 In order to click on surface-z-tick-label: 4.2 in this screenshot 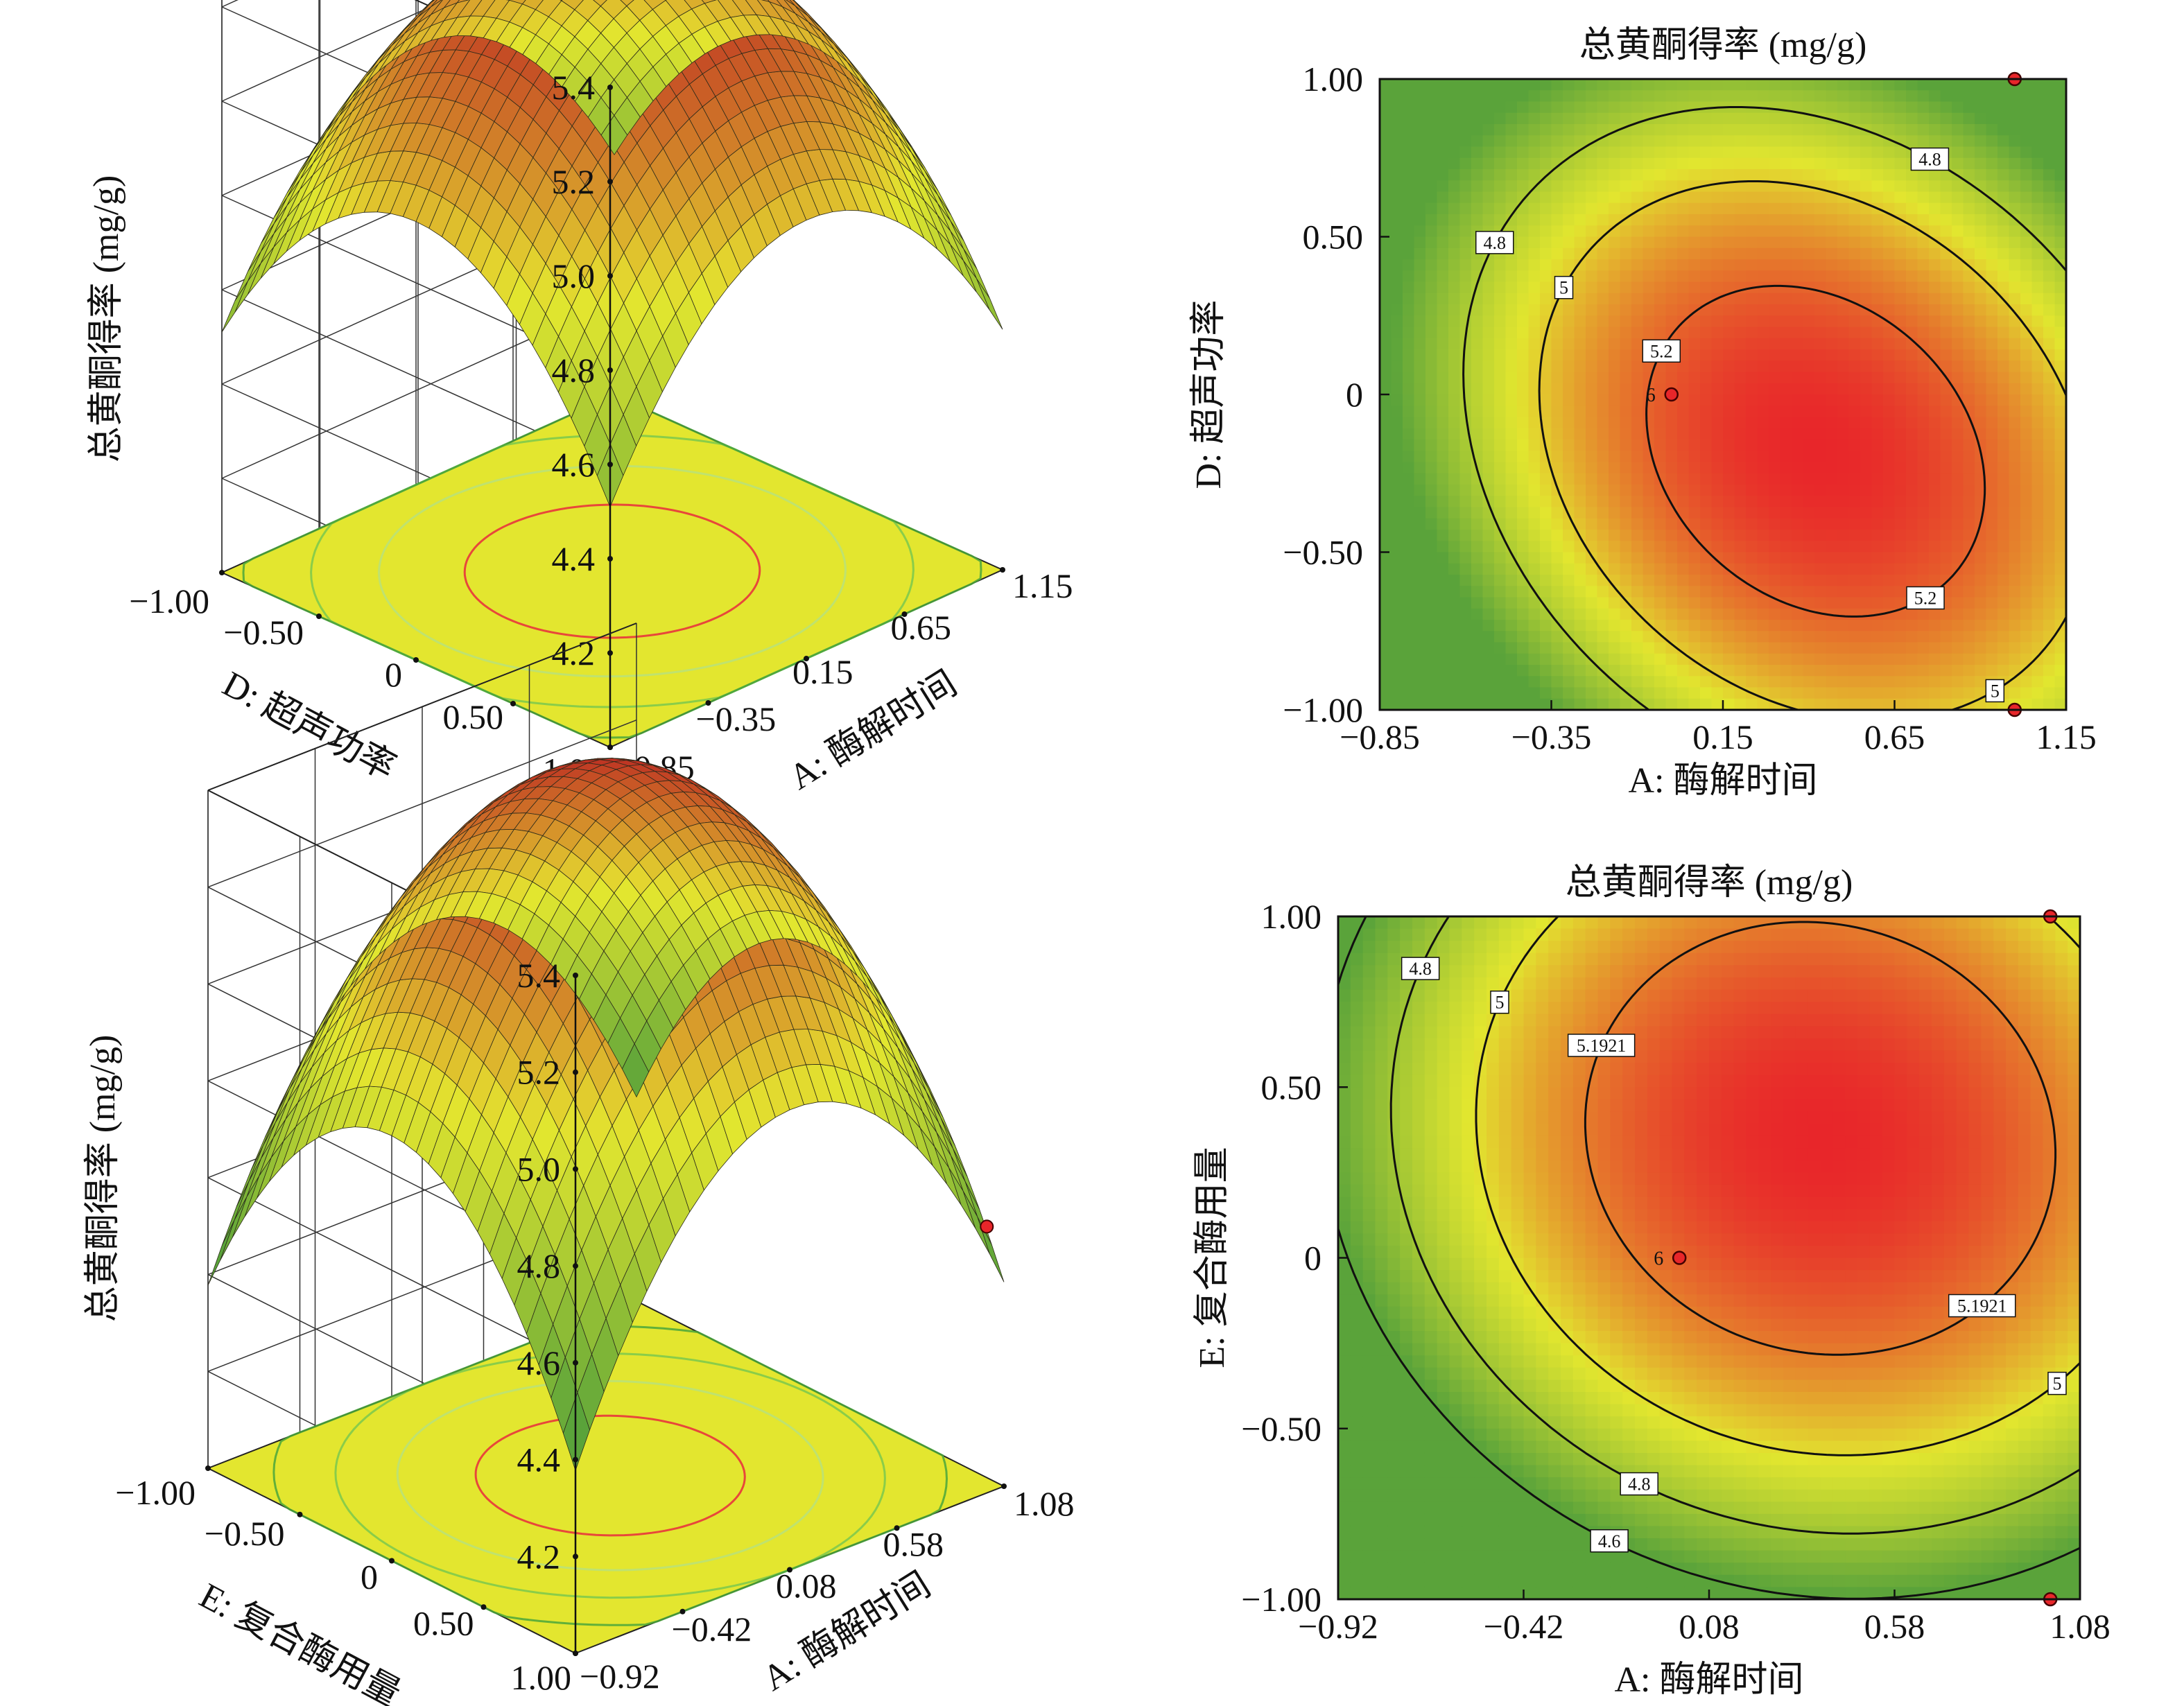, I will do `click(574, 653)`.